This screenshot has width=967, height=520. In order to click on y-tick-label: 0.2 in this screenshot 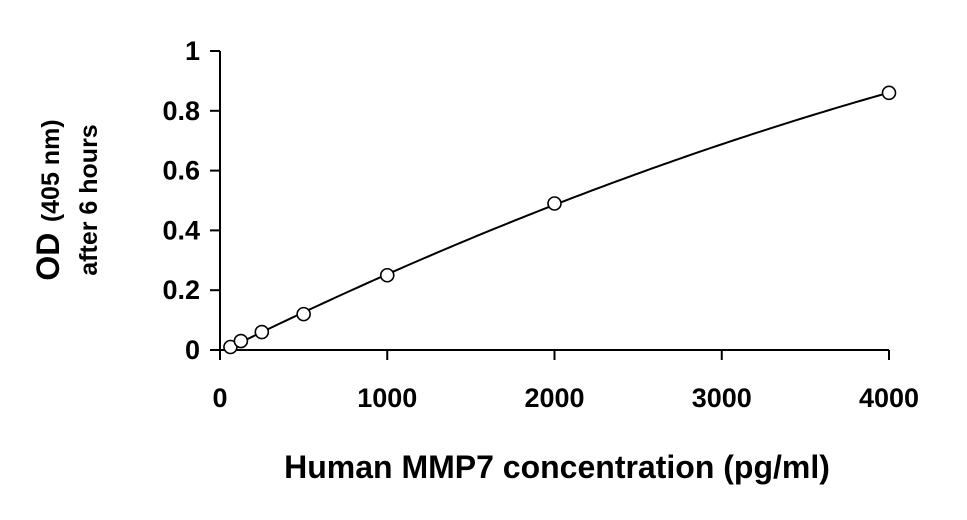, I will do `click(181, 290)`.